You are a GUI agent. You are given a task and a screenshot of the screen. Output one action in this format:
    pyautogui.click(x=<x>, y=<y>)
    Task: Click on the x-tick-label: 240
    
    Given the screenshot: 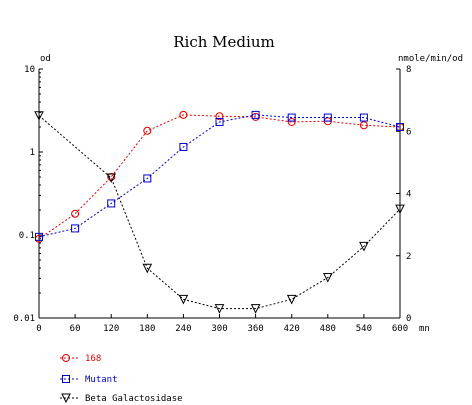 What is the action you would take?
    pyautogui.click(x=183, y=329)
    